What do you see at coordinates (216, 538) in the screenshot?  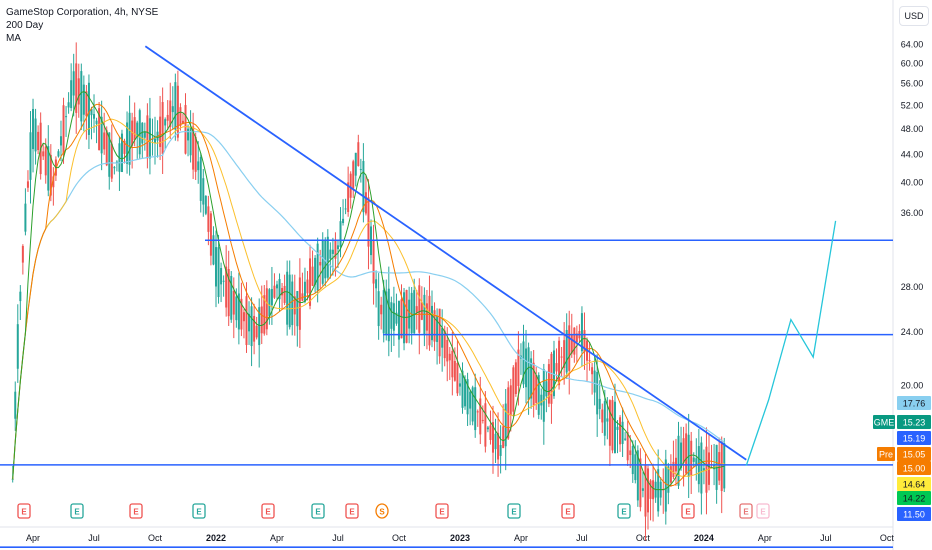 I see `x-tick-label: 2022` at bounding box center [216, 538].